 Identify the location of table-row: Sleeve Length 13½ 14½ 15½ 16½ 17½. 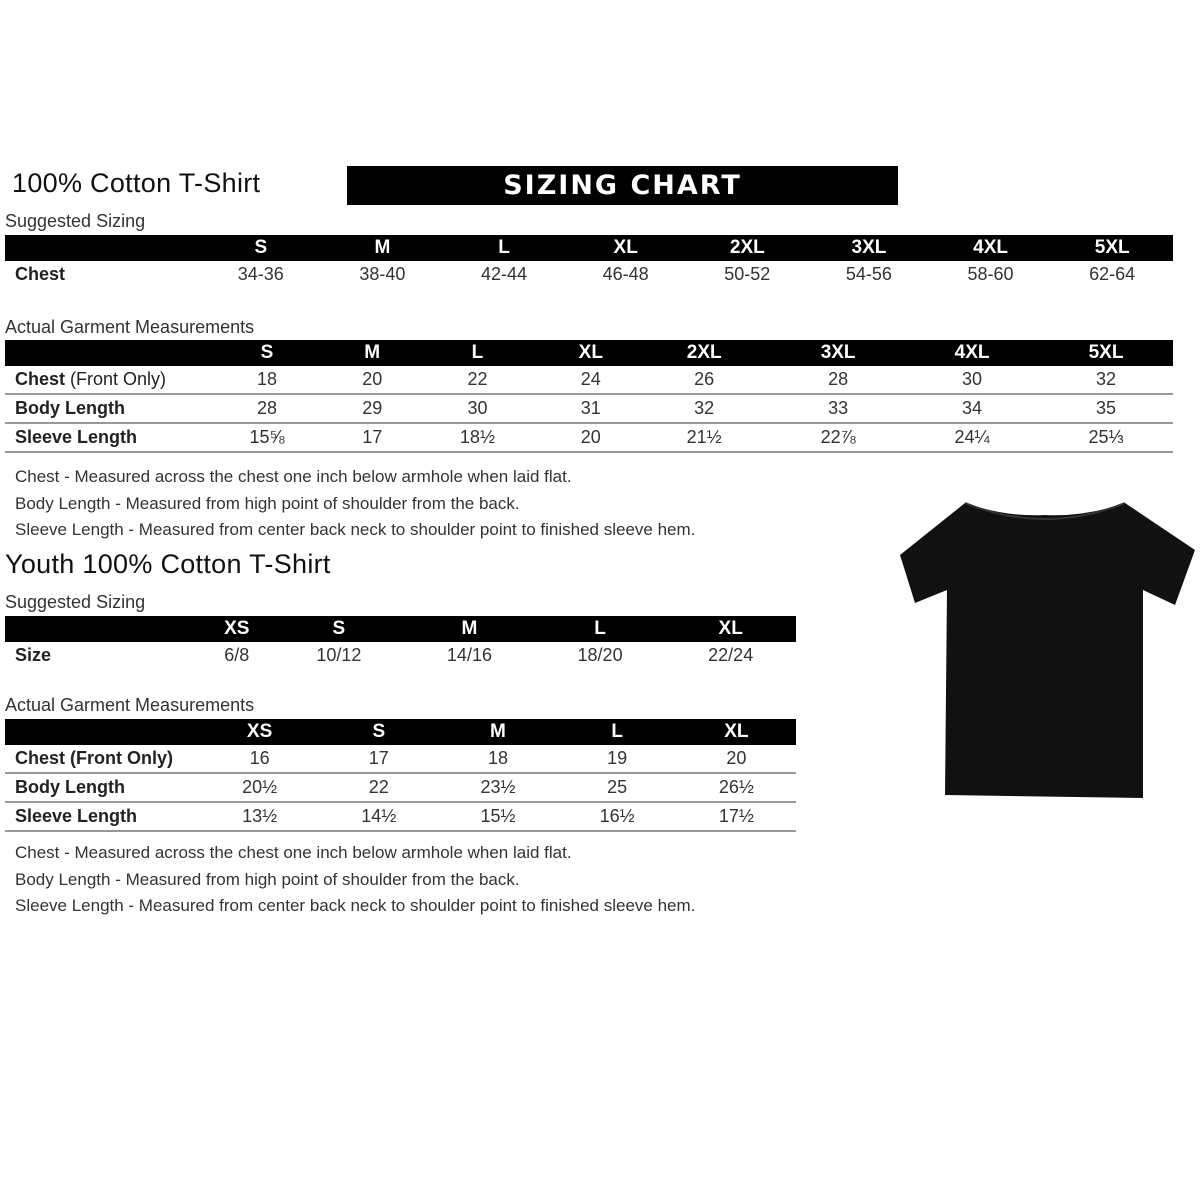
(400, 817).